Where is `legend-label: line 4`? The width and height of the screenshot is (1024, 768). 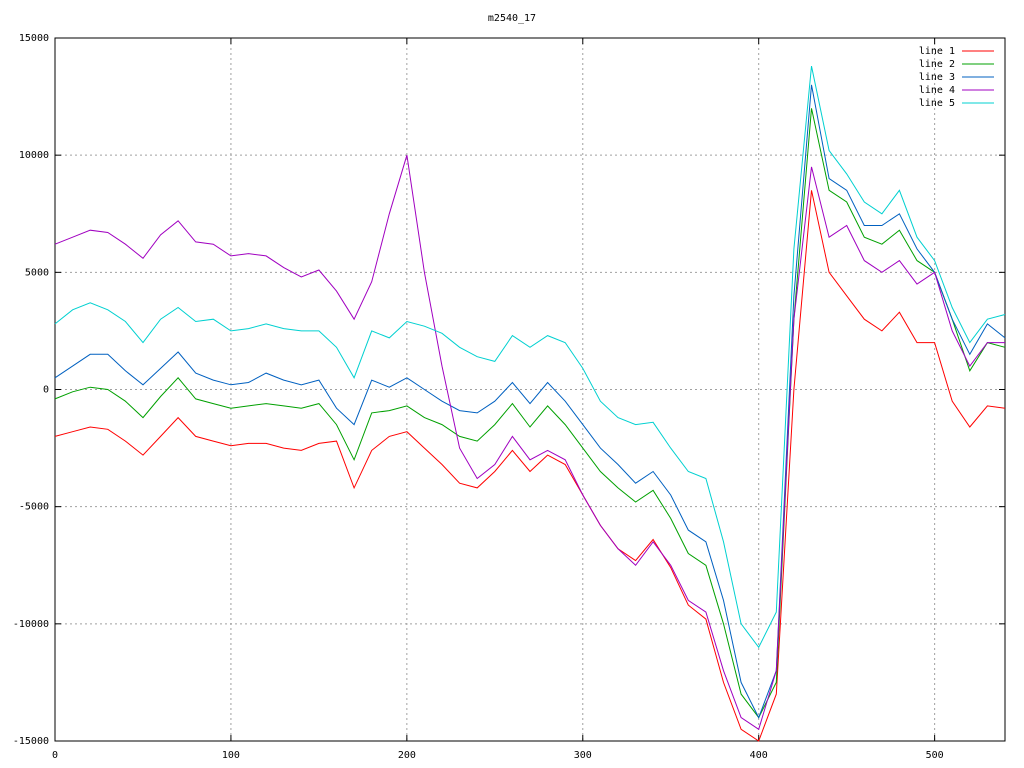 legend-label: line 4 is located at coordinates (937, 90).